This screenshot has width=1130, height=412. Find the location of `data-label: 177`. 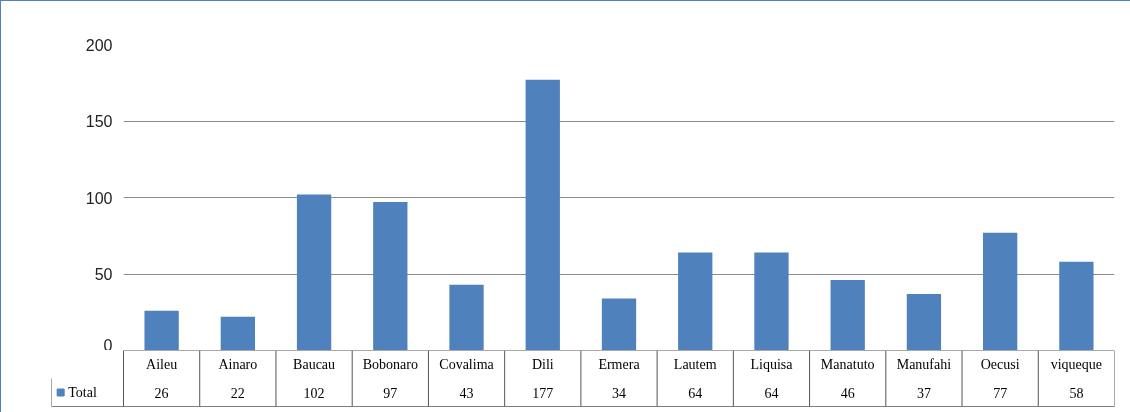

data-label: 177 is located at coordinates (543, 393).